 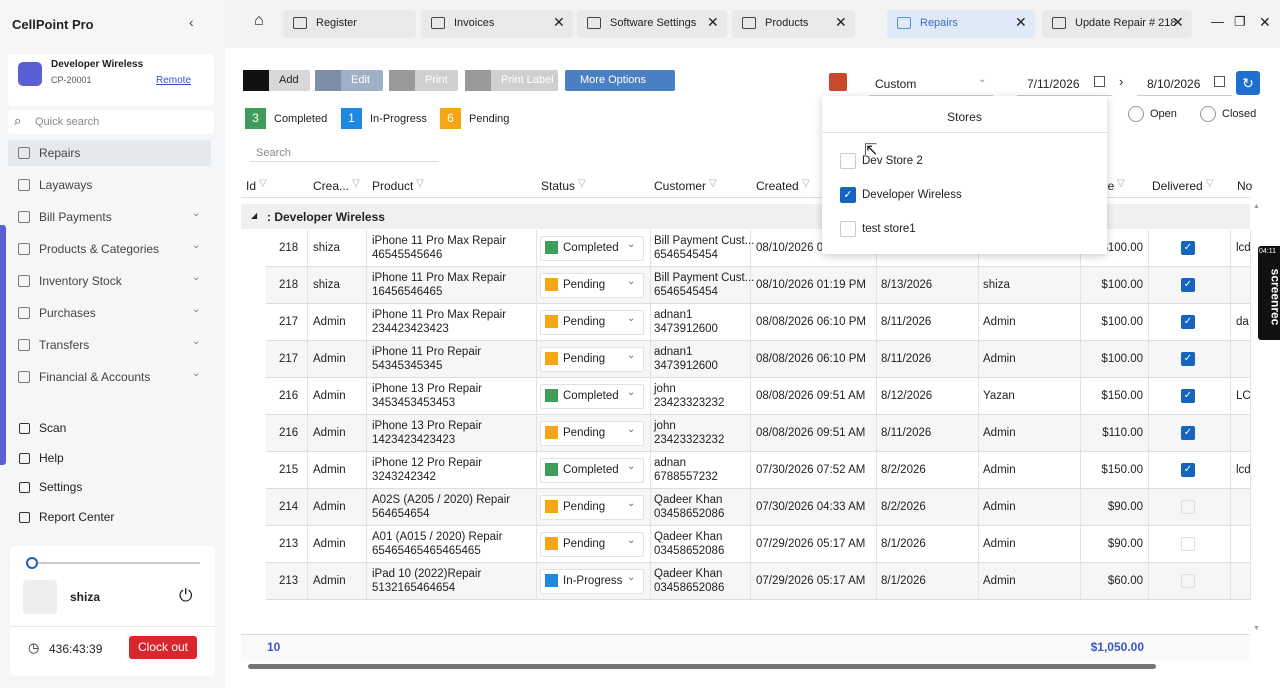 What do you see at coordinates (174, 80) in the screenshot?
I see `remote-link: Remote` at bounding box center [174, 80].